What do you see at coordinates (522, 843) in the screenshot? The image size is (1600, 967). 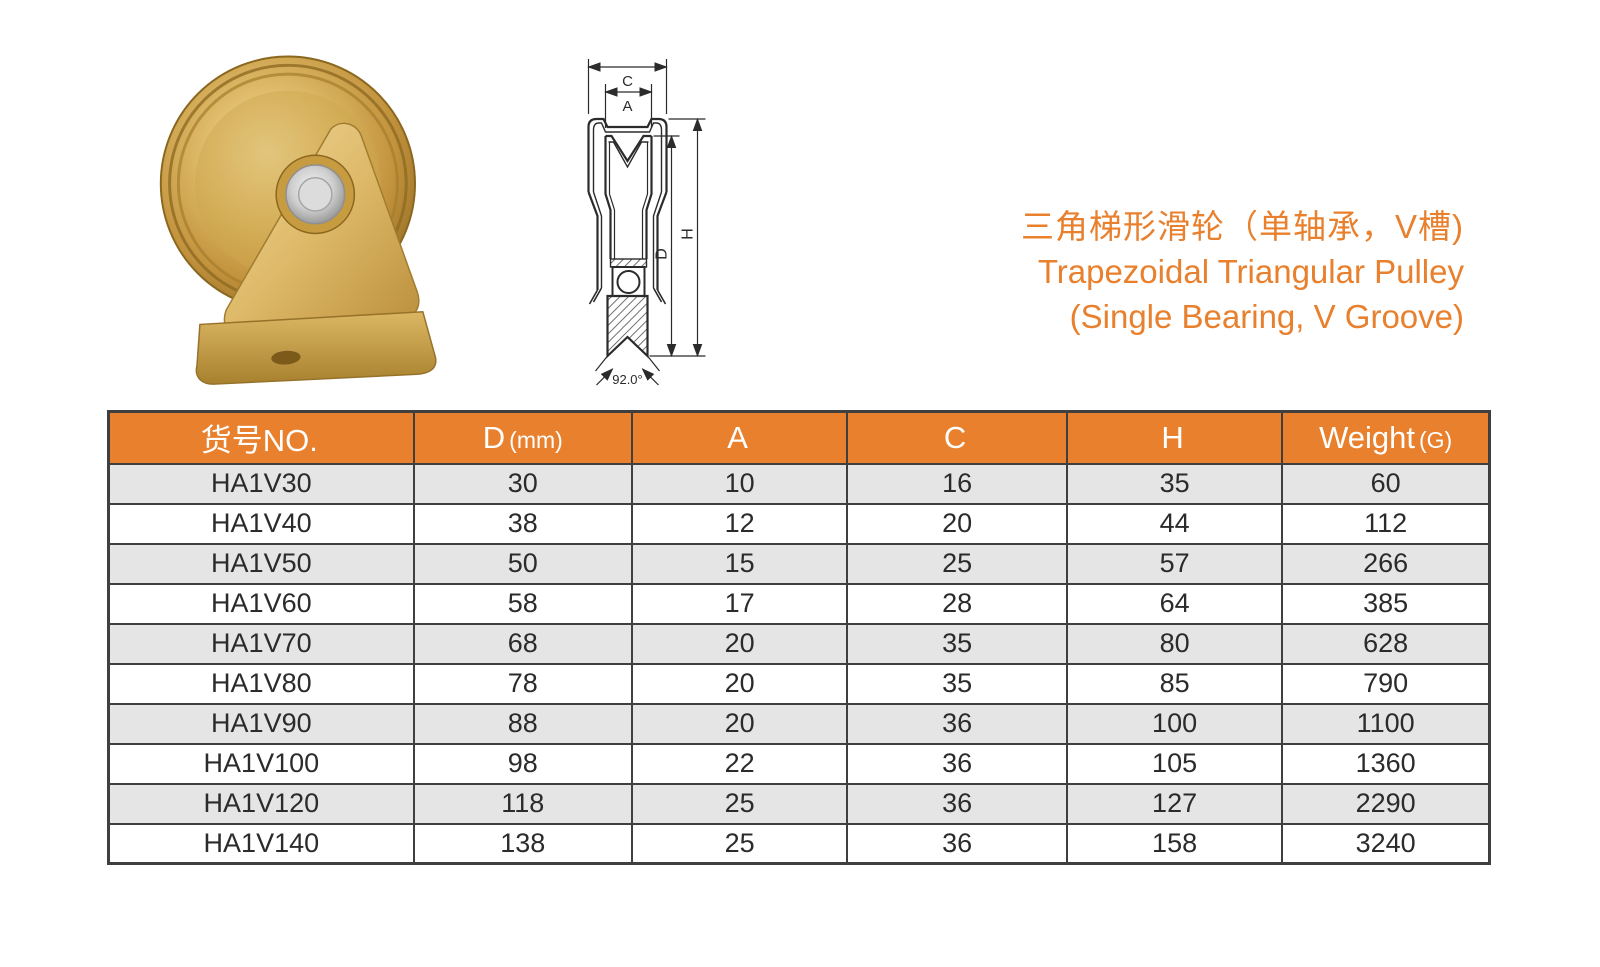 I see `cell-d: 138` at bounding box center [522, 843].